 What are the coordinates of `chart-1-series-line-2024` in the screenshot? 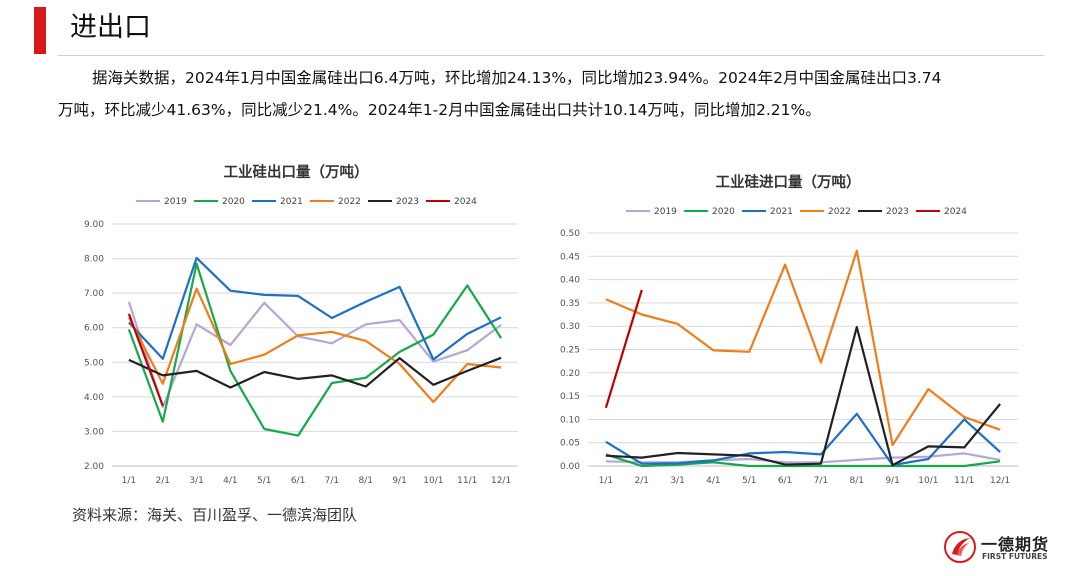 It's located at (145, 360).